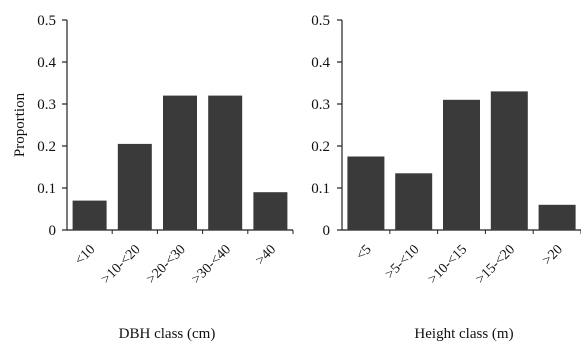  I want to click on x-category-label: <10, so click(85, 255).